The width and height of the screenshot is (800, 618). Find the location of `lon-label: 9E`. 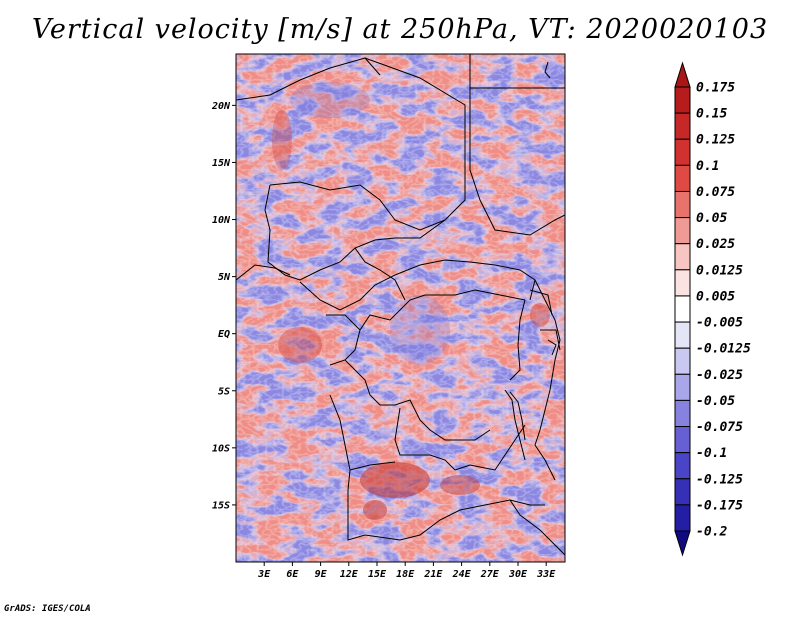

lon-label: 9E is located at coordinates (321, 574).